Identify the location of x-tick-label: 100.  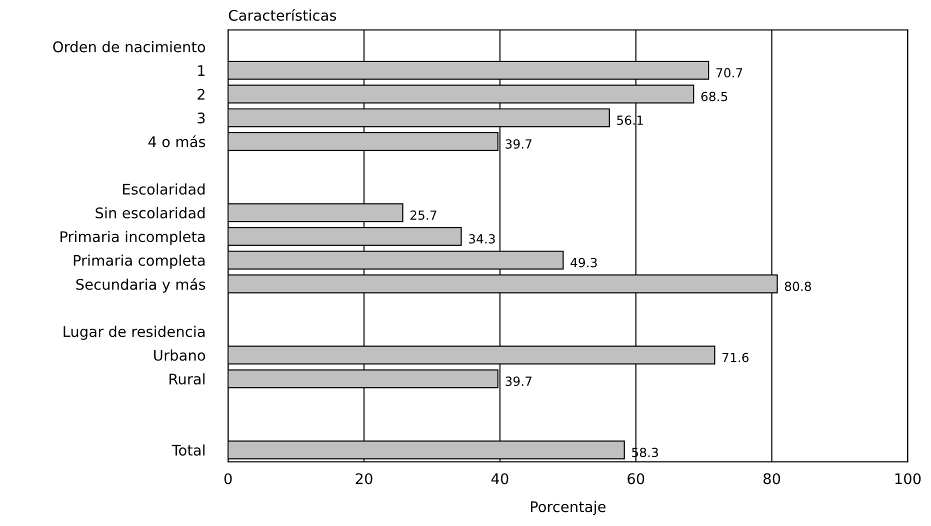
(908, 478).